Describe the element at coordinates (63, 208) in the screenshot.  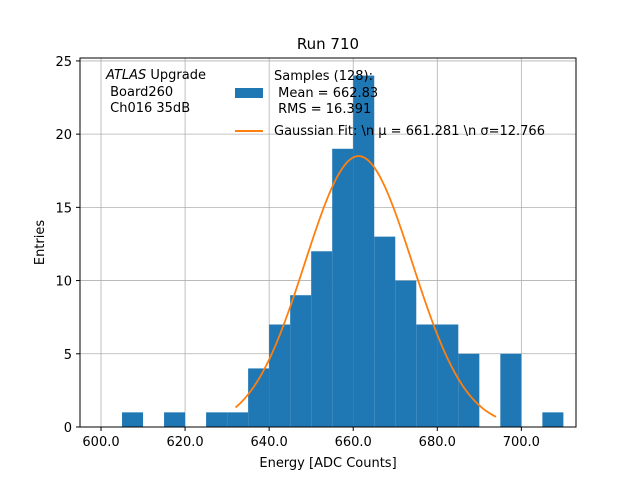
I see `y-tick-label: 15` at that location.